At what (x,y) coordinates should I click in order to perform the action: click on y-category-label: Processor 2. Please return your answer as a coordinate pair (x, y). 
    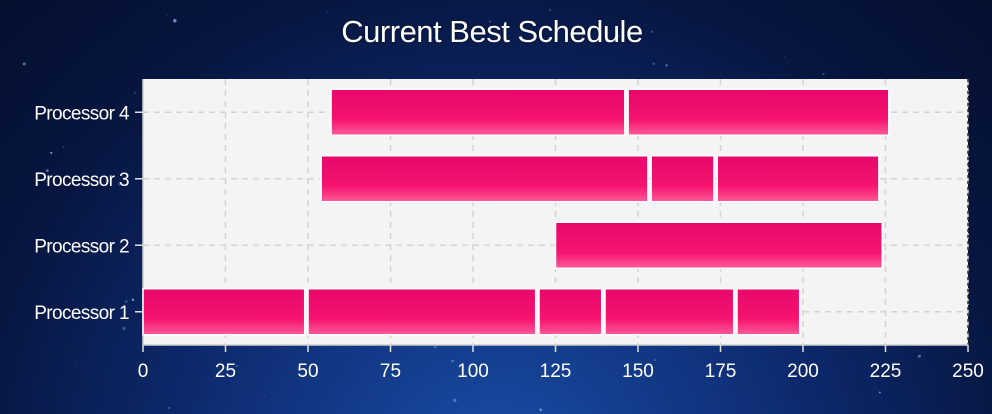
    Looking at the image, I should click on (81, 246).